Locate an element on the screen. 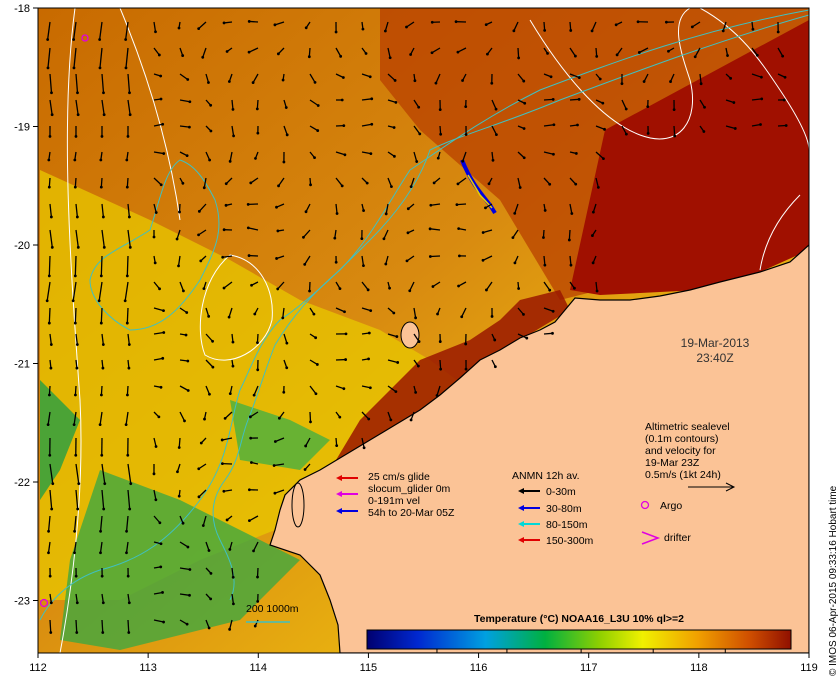  altimetry-legend-line: and velocity for is located at coordinates (680, 451).